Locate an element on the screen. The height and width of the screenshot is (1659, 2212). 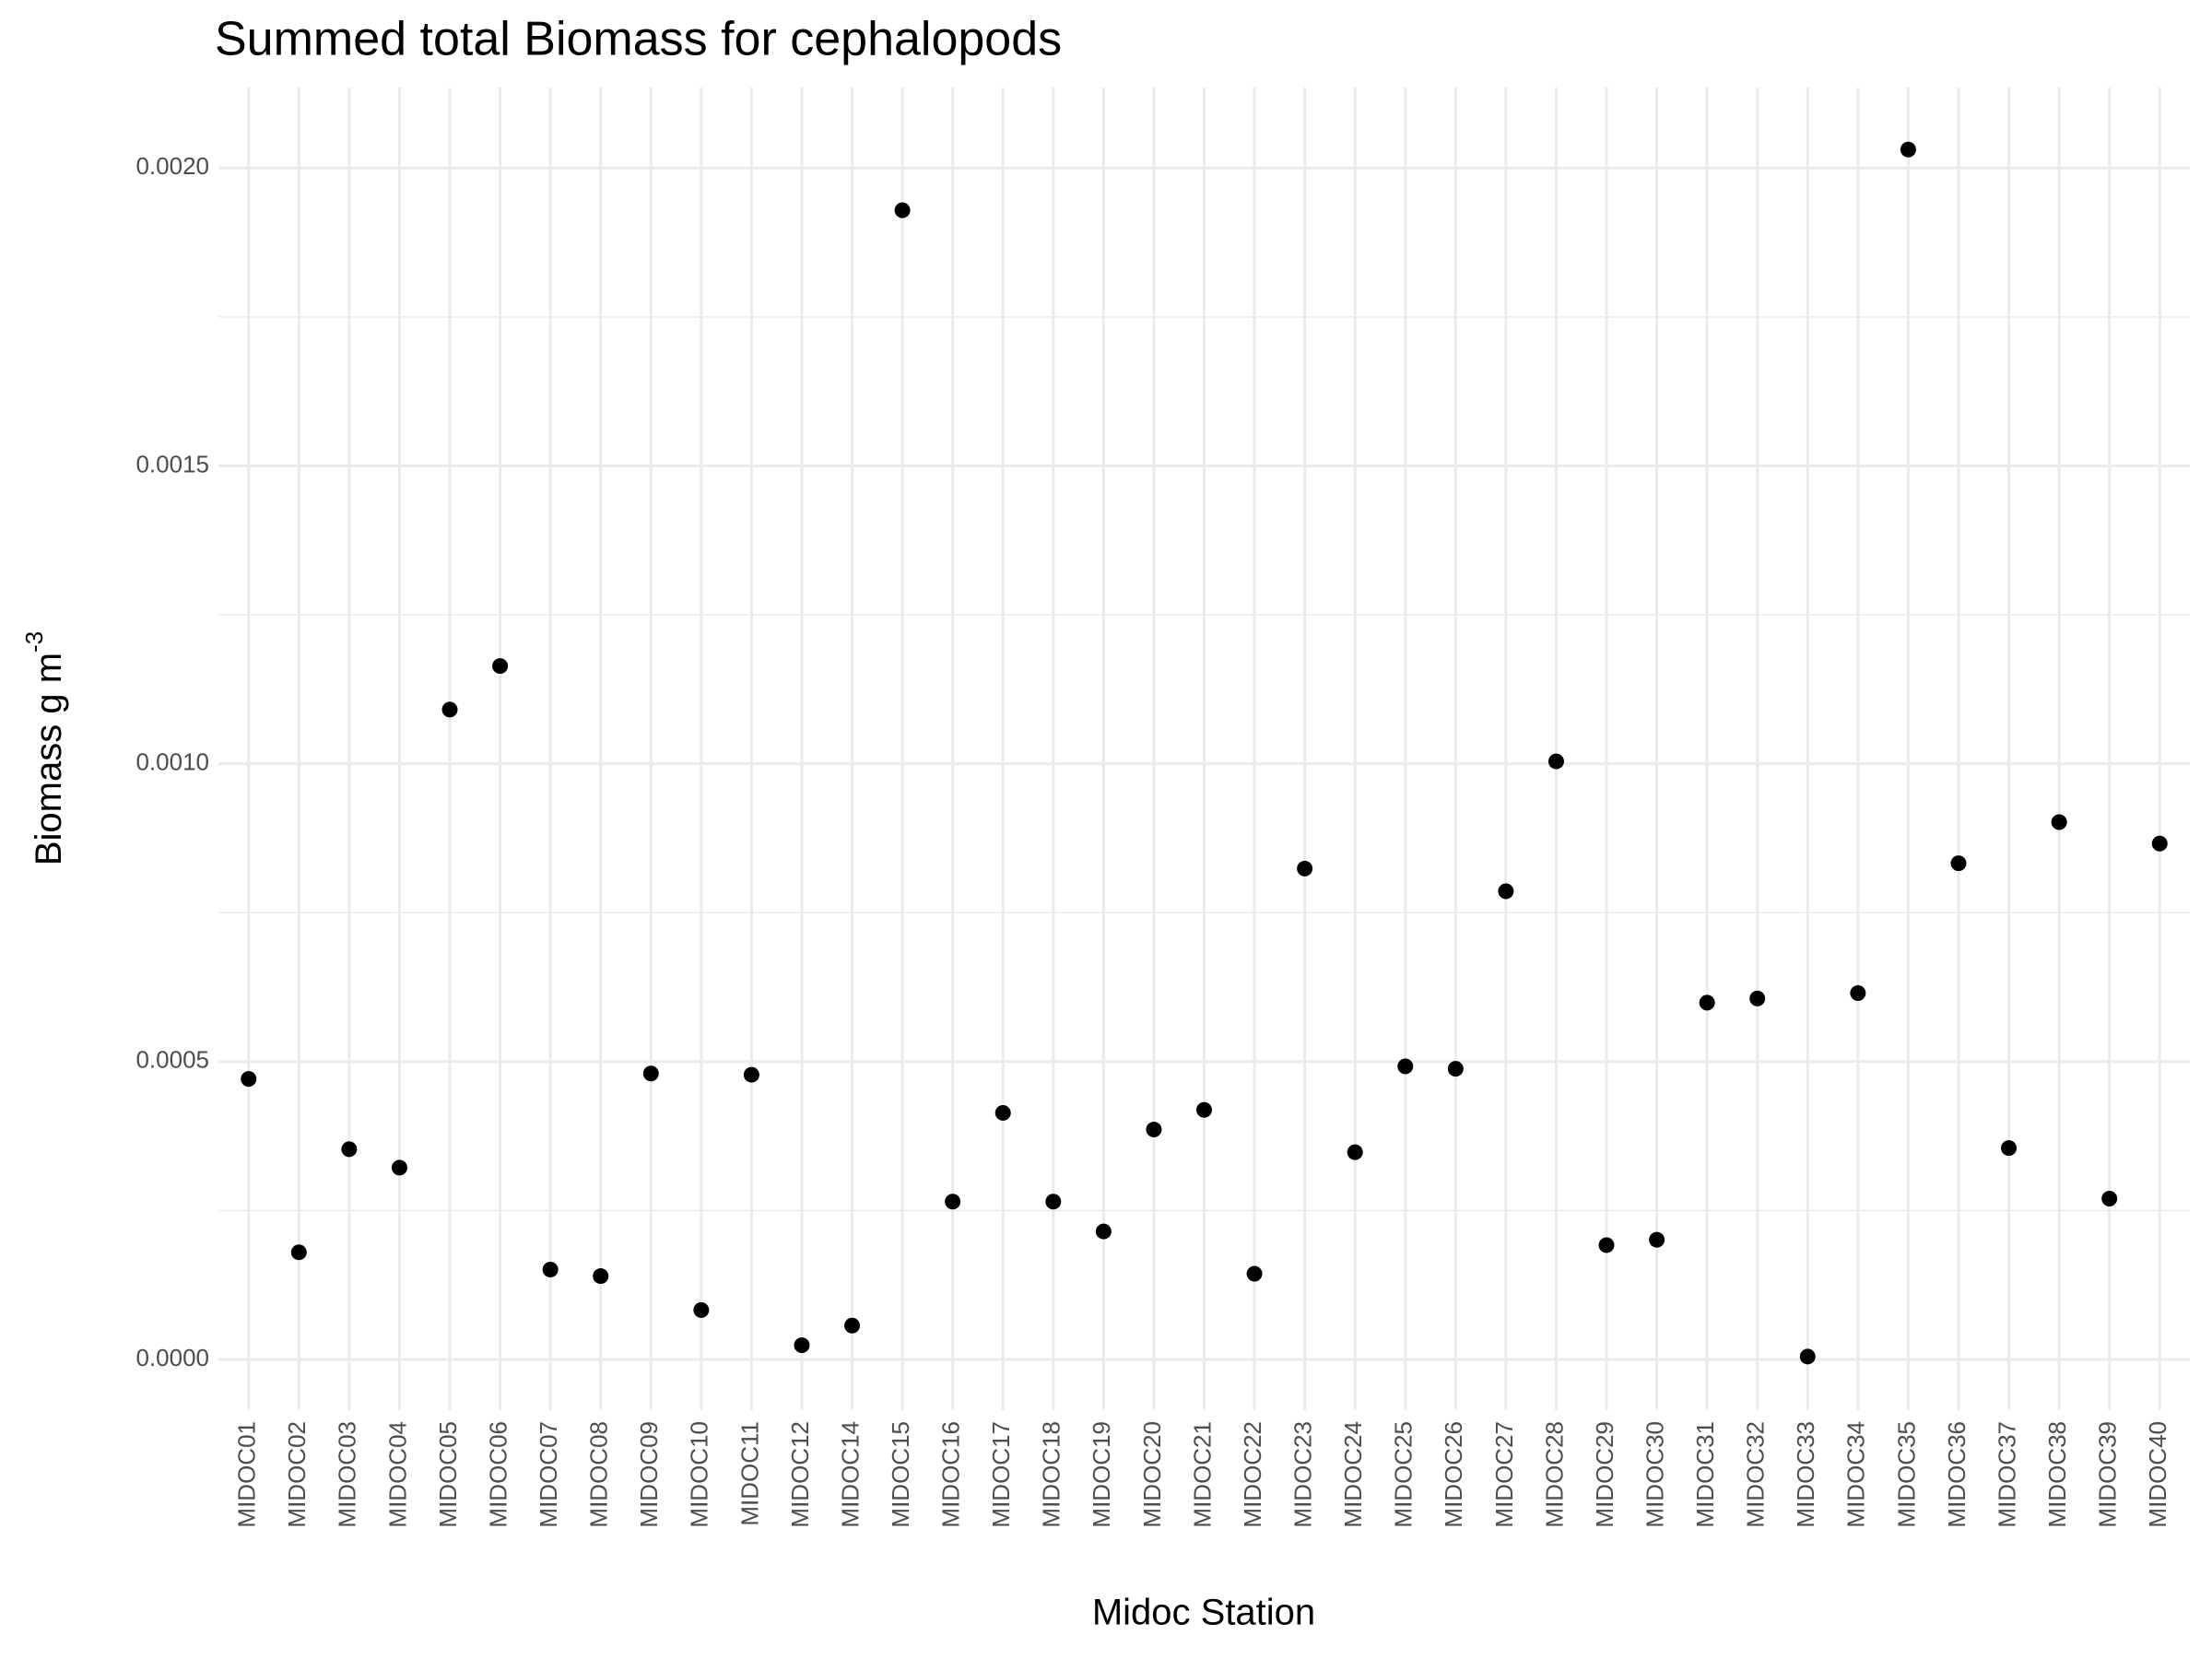
y-axis-title-superscript: -3 is located at coordinates (34, 642).